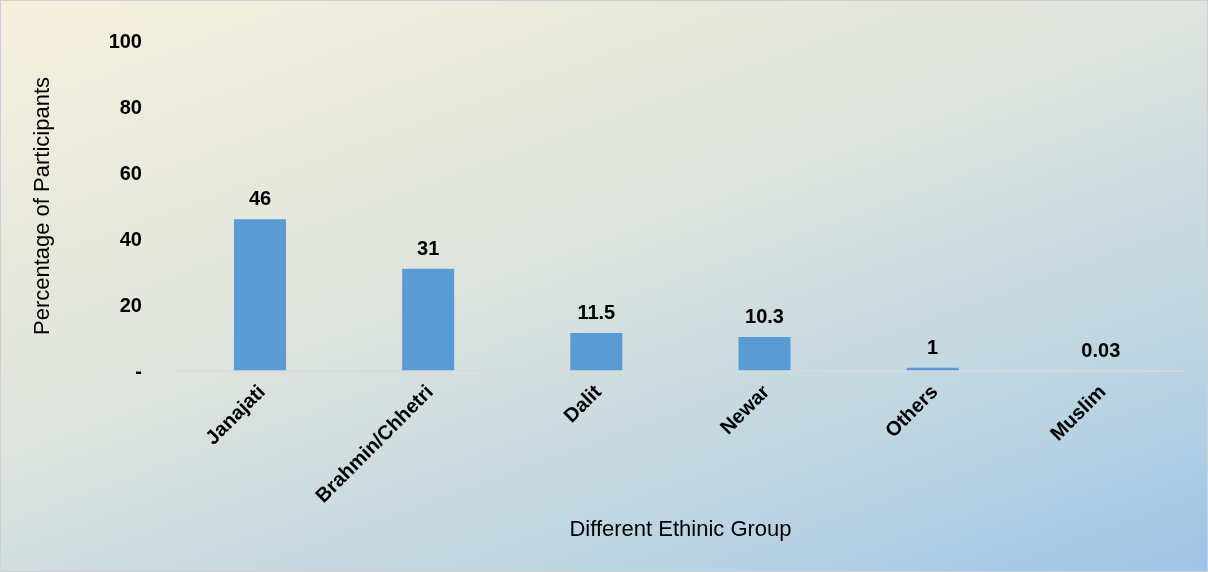  What do you see at coordinates (125, 41) in the screenshot?
I see `y-tick-label: 100` at bounding box center [125, 41].